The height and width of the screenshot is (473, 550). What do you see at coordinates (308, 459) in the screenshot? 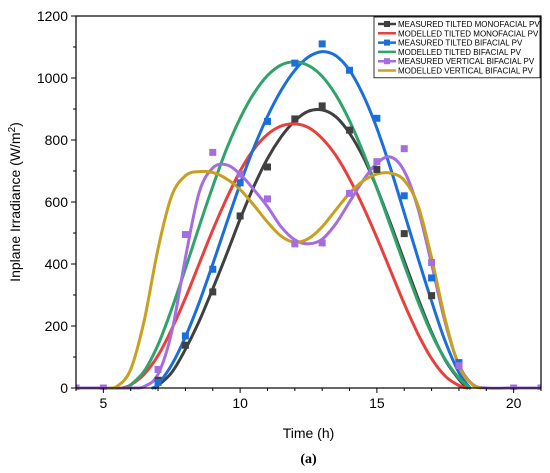
I see `figure-caption: (a)` at bounding box center [308, 459].